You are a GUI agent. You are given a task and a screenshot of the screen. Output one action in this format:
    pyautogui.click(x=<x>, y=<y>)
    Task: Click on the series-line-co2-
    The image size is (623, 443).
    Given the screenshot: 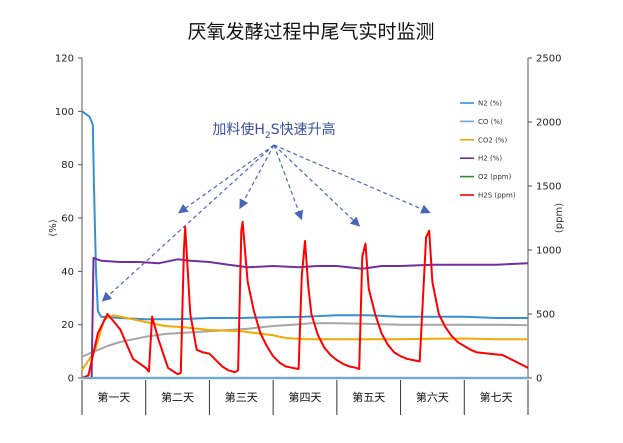 What is the action you would take?
    pyautogui.click(x=304, y=342)
    